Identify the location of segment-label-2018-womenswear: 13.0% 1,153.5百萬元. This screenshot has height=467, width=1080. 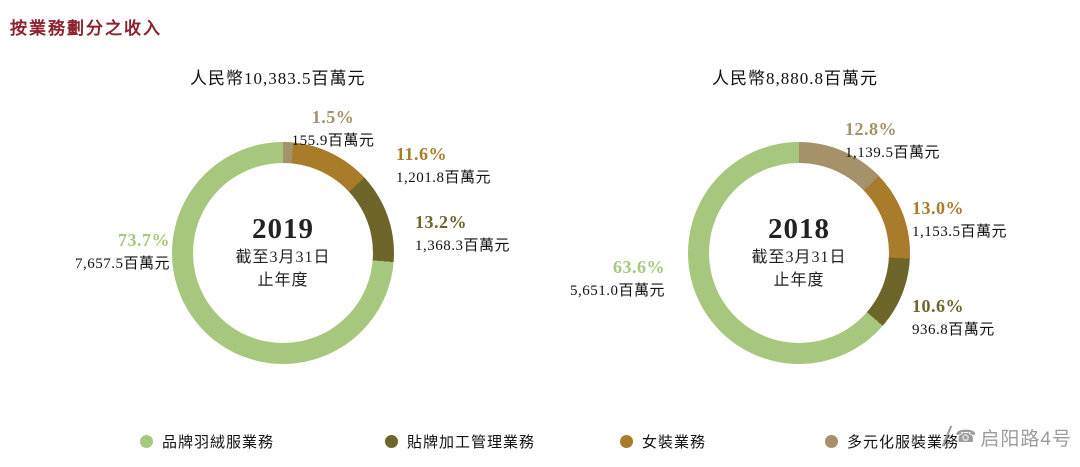
(959, 219).